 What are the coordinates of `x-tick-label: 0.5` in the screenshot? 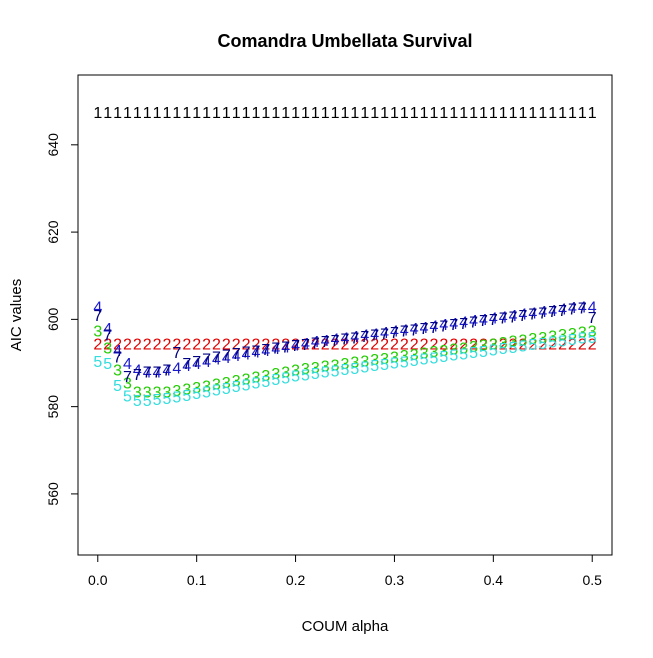 It's located at (592, 580).